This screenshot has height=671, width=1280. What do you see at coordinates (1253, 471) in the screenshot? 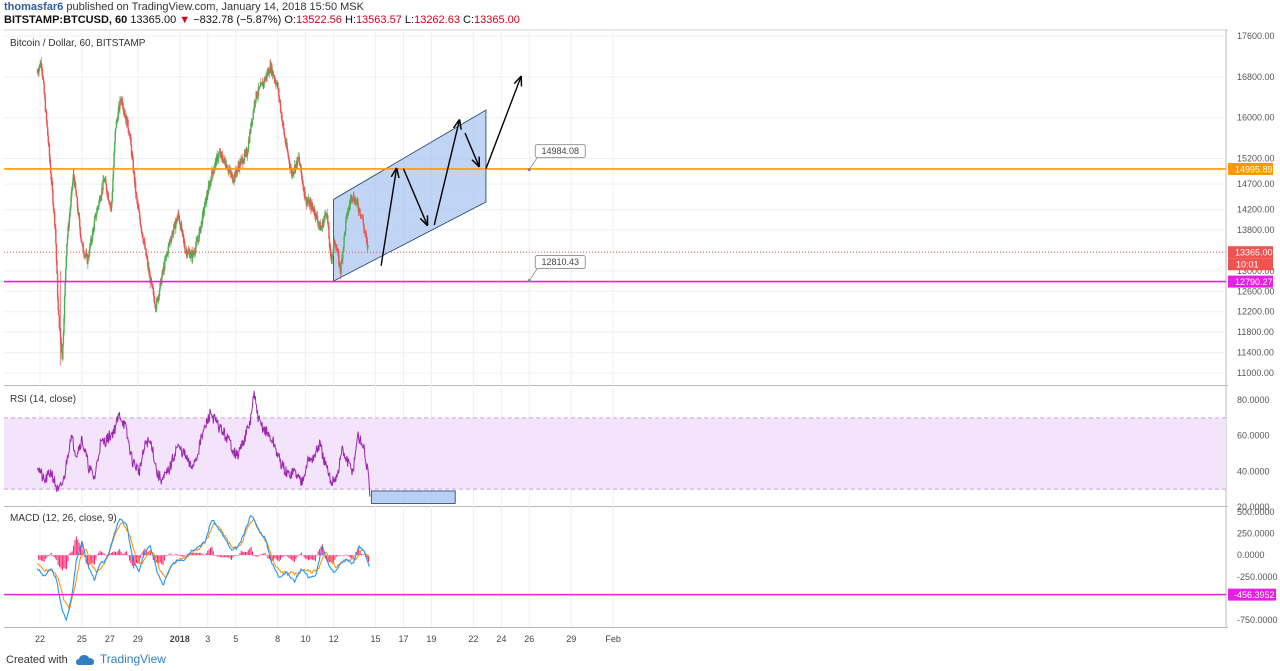
I see `rsi-tick-label: 40.0000` at bounding box center [1253, 471].